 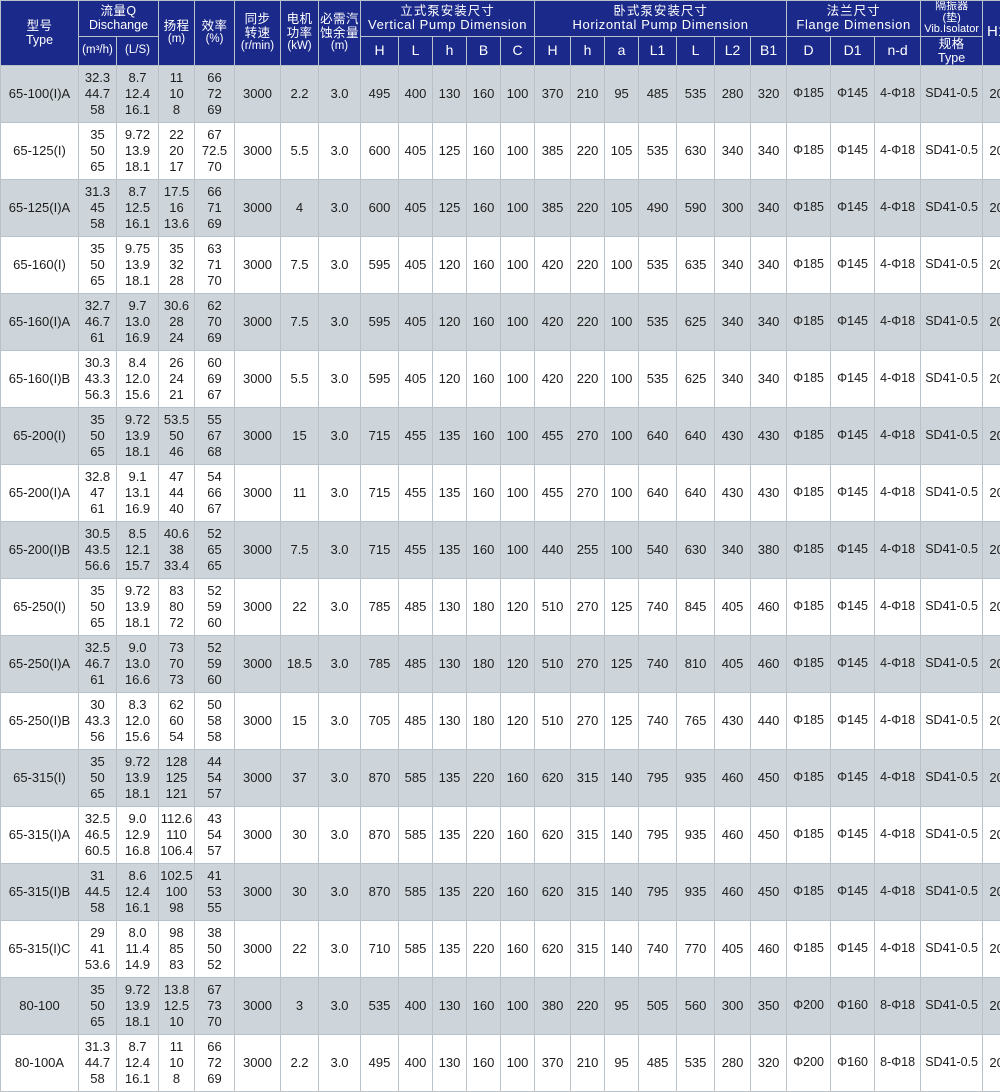 What do you see at coordinates (300, 1005) in the screenshot?
I see `cell-power: 3` at bounding box center [300, 1005].